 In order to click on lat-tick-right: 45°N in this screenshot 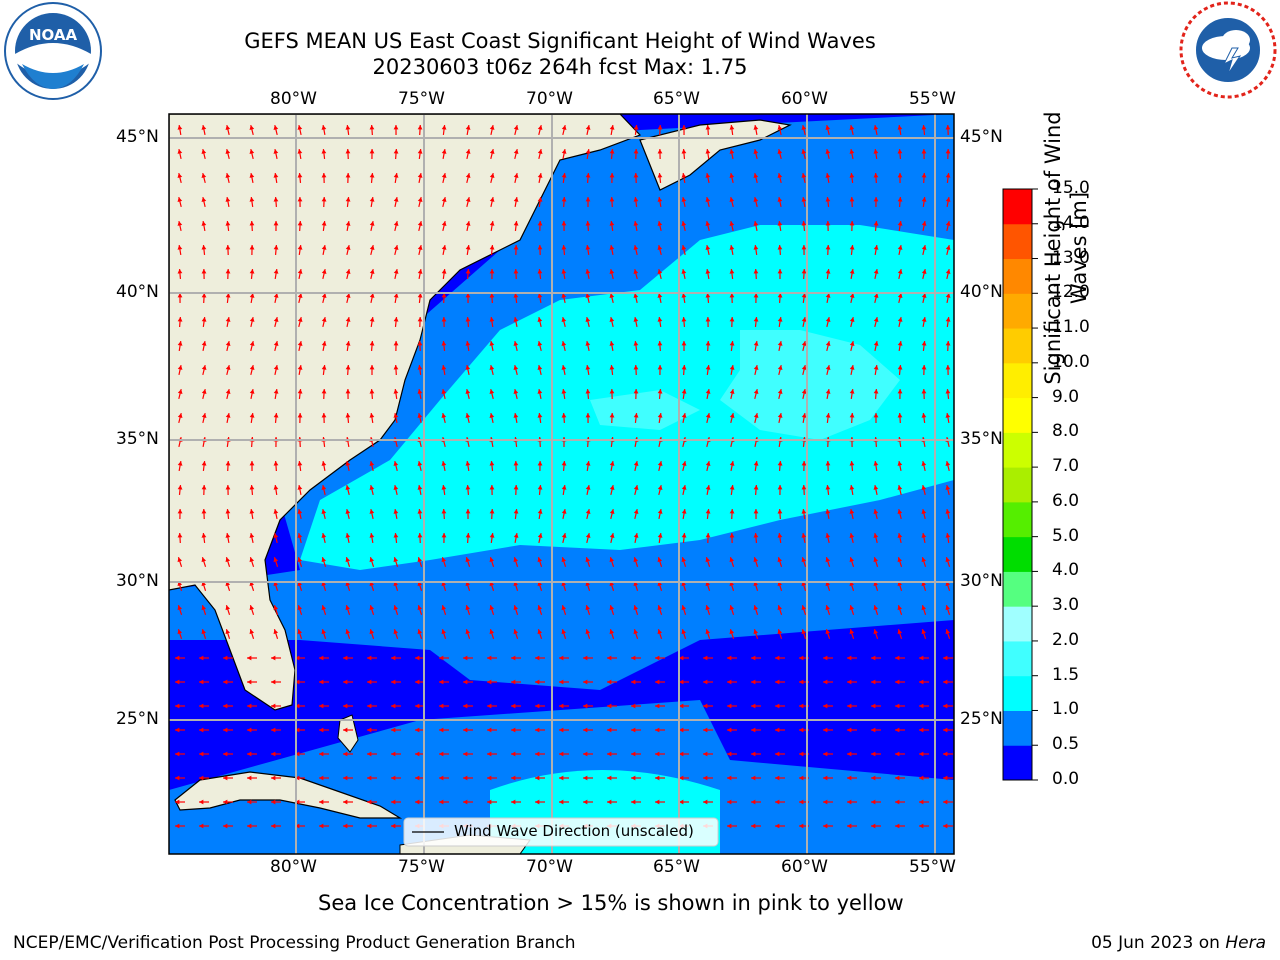, I will do `click(981, 137)`.